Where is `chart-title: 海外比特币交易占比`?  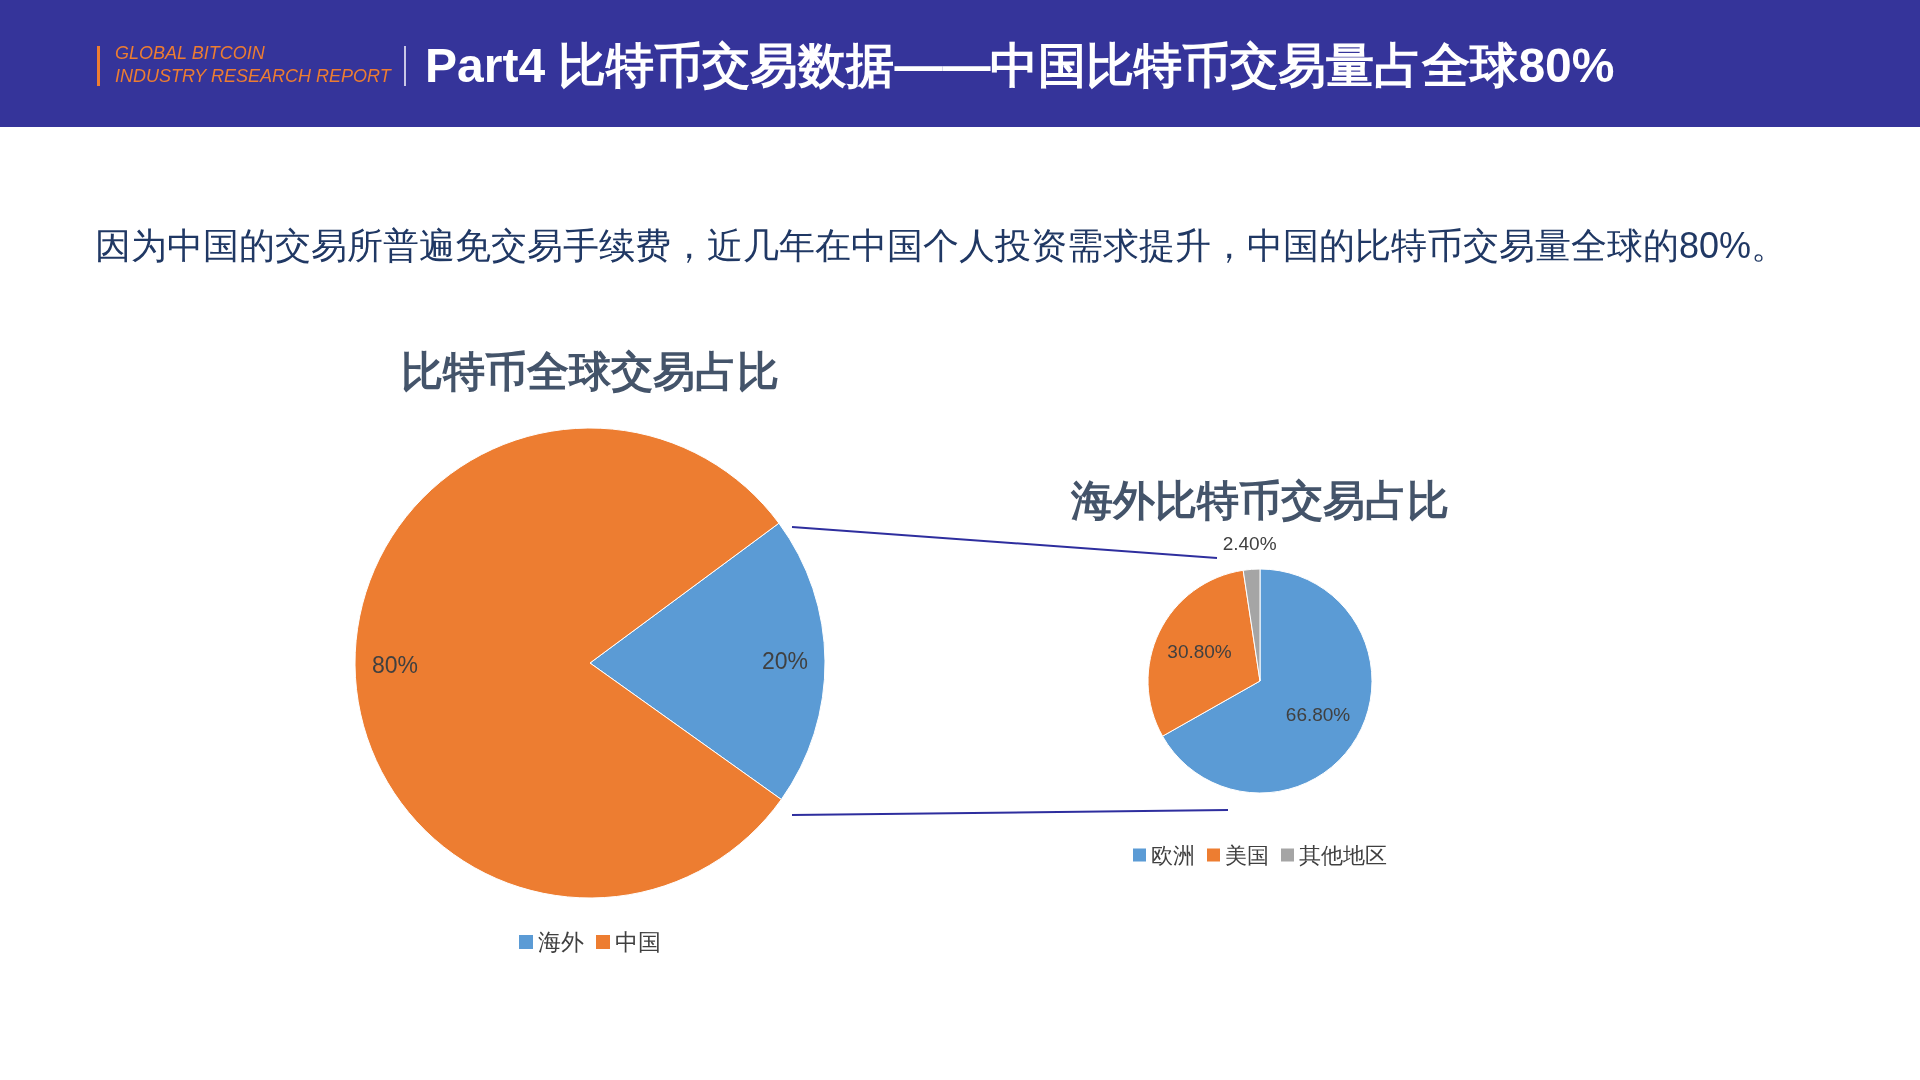 chart-title: 海外比特币交易占比 is located at coordinates (1259, 500).